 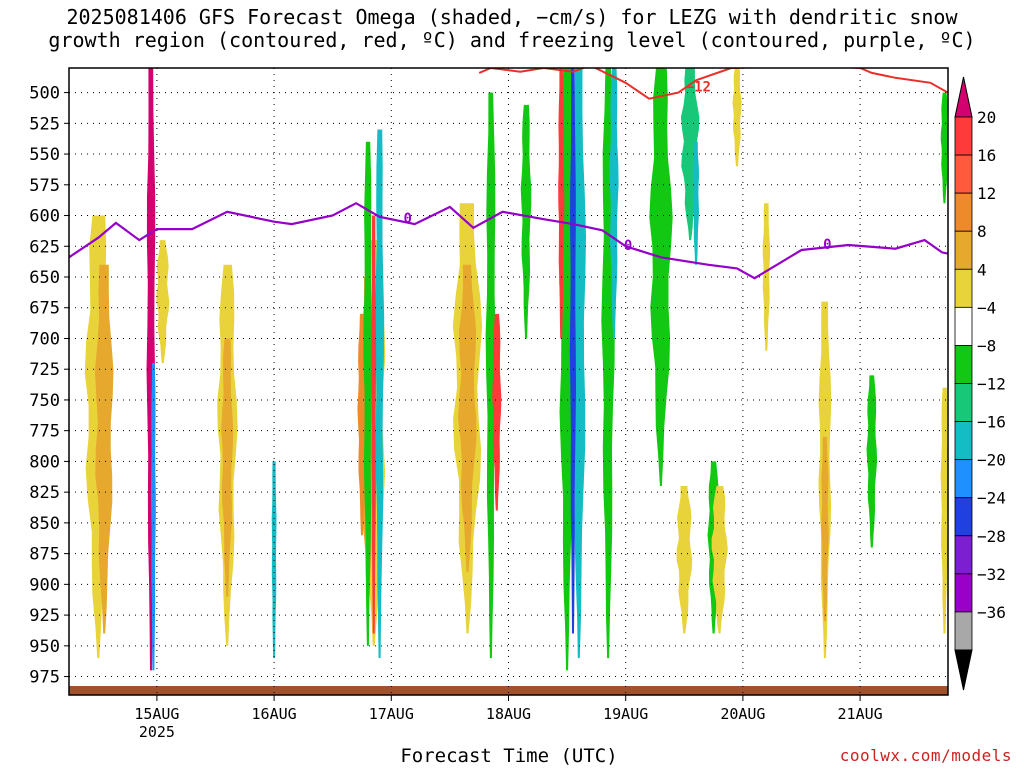 I want to click on colorbar-label: 12, so click(x=986, y=193).